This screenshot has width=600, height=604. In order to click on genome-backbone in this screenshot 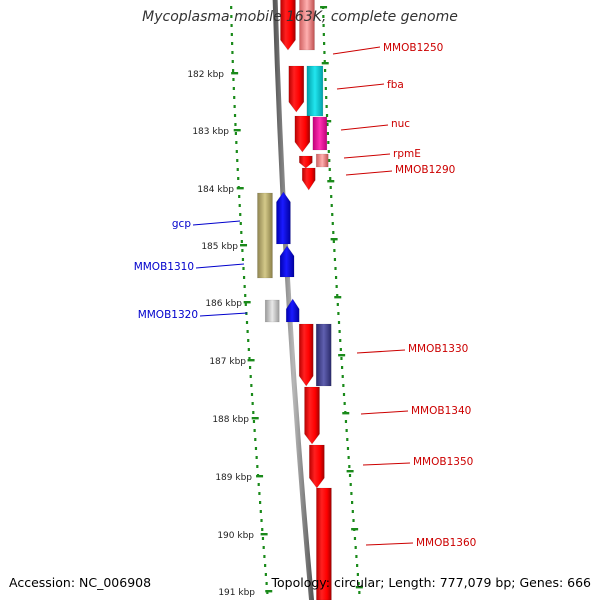, I will do `click(293, 302)`.